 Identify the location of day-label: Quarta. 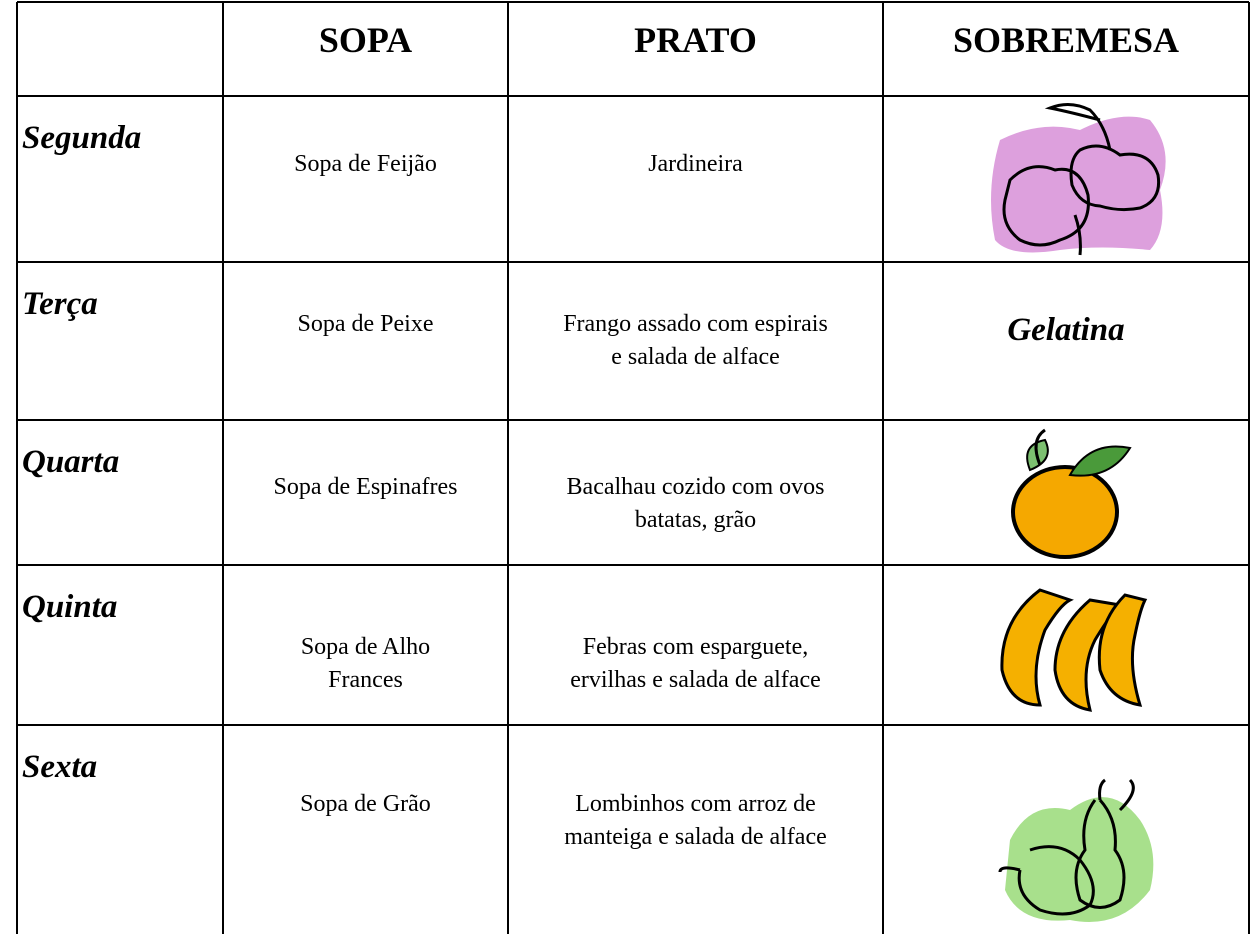
(71, 462).